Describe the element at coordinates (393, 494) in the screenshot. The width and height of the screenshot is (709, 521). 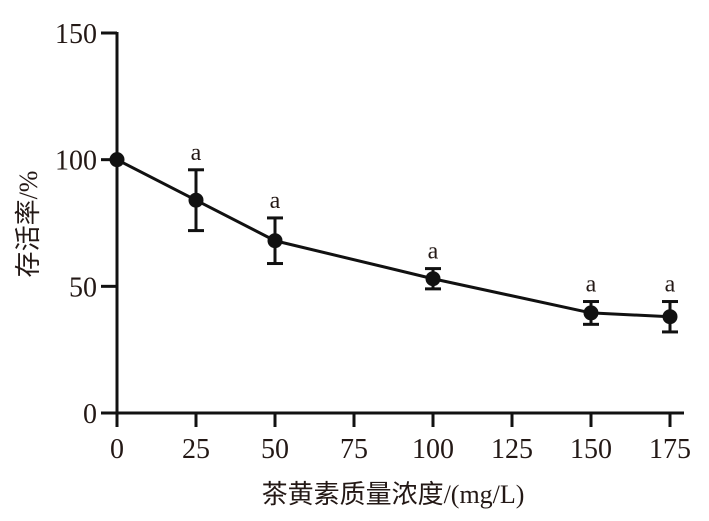
I see `x-axis-title: 茶黄素质量浓度/(mg/L)` at that location.